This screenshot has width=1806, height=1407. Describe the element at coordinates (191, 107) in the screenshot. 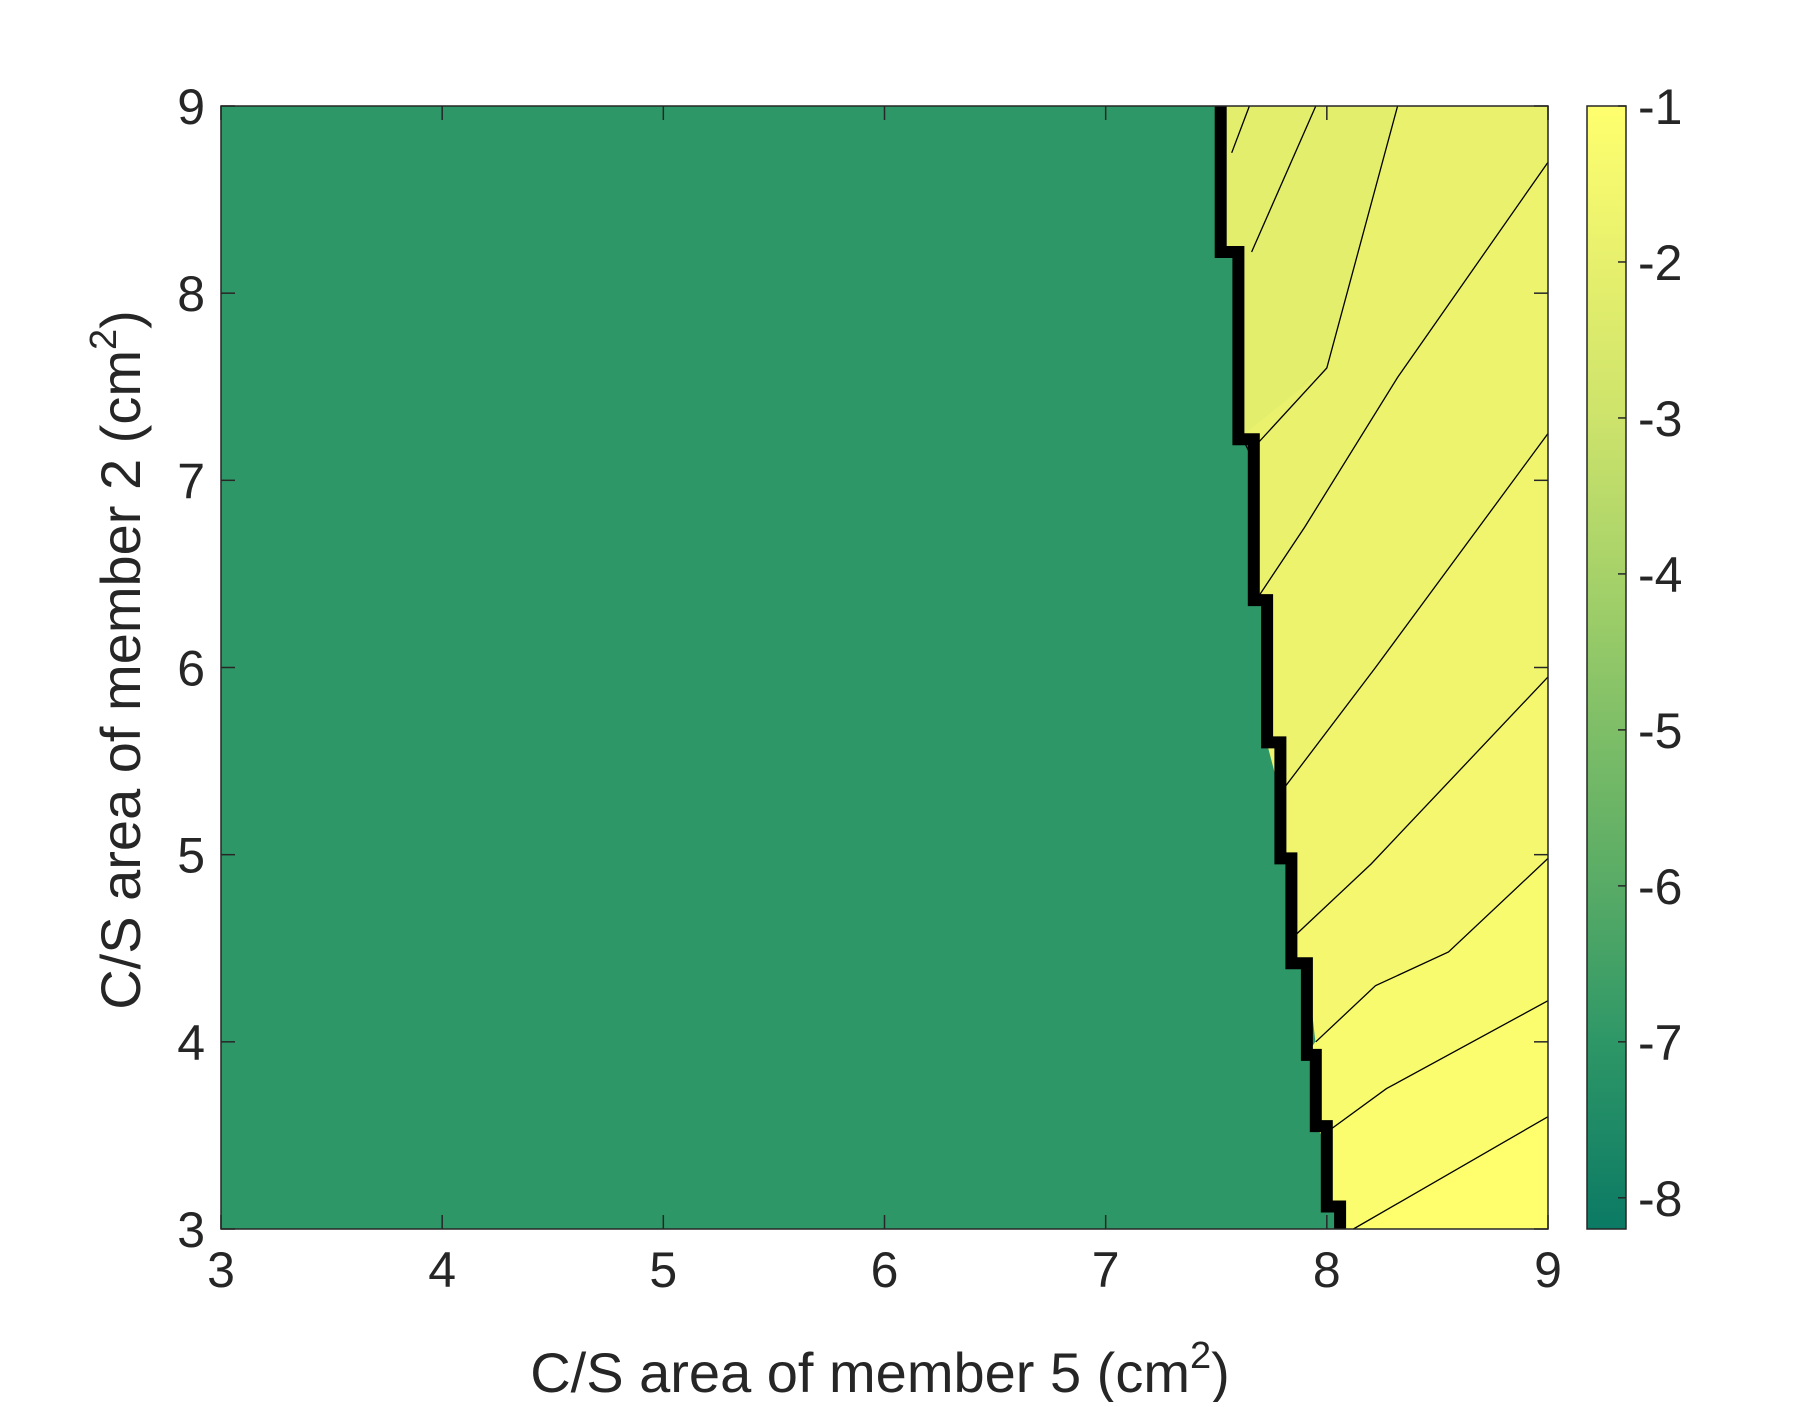

I see `y-tick-label: 9` at that location.